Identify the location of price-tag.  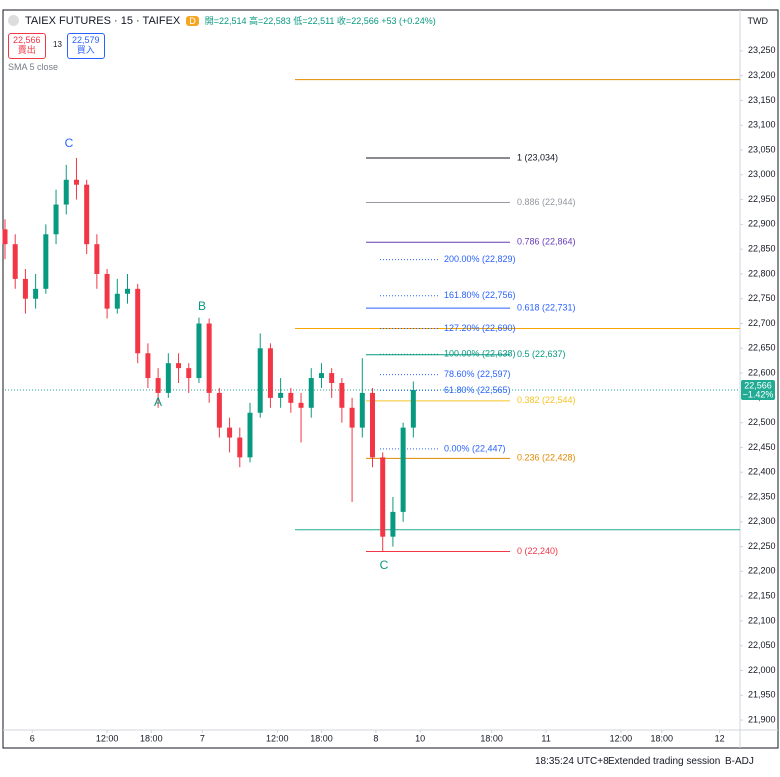
(758, 389).